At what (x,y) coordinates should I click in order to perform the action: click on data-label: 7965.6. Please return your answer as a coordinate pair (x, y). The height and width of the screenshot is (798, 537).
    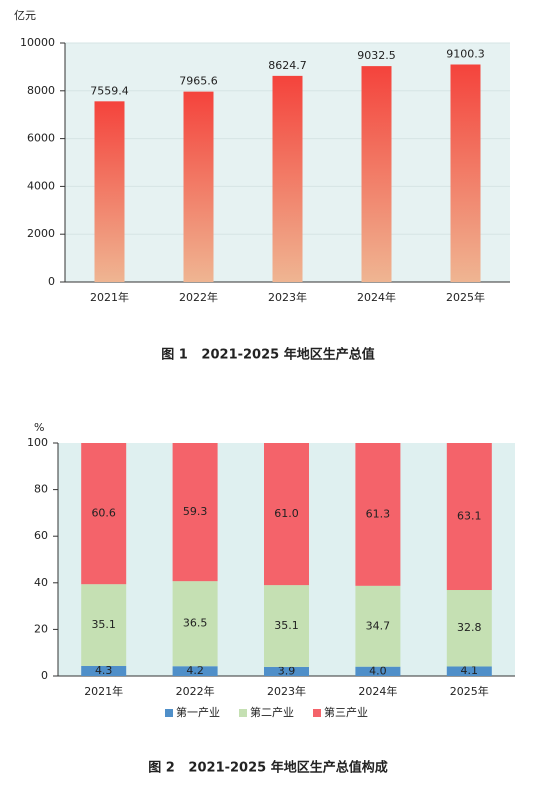
    Looking at the image, I should click on (198, 81).